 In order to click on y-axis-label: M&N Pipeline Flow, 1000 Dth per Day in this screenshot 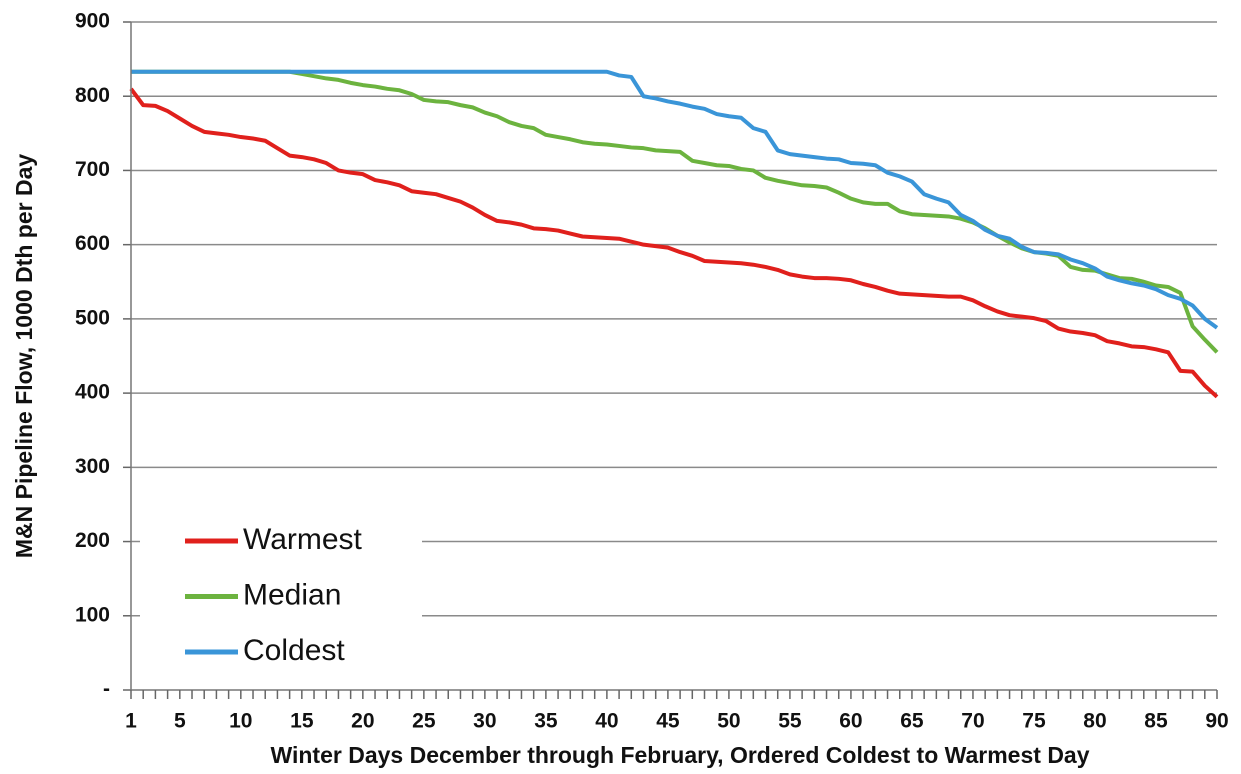, I will do `click(24, 356)`.